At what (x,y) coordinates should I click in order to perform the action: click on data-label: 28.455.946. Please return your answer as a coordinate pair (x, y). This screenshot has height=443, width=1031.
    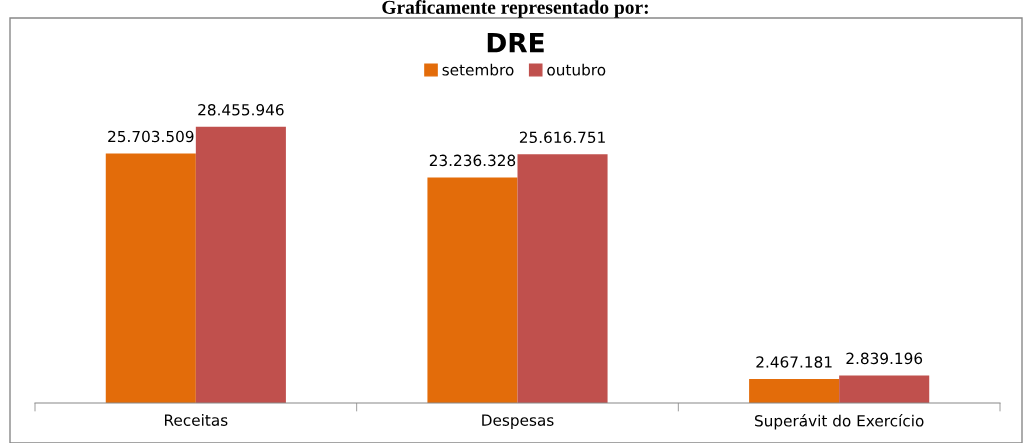
    Looking at the image, I should click on (241, 109).